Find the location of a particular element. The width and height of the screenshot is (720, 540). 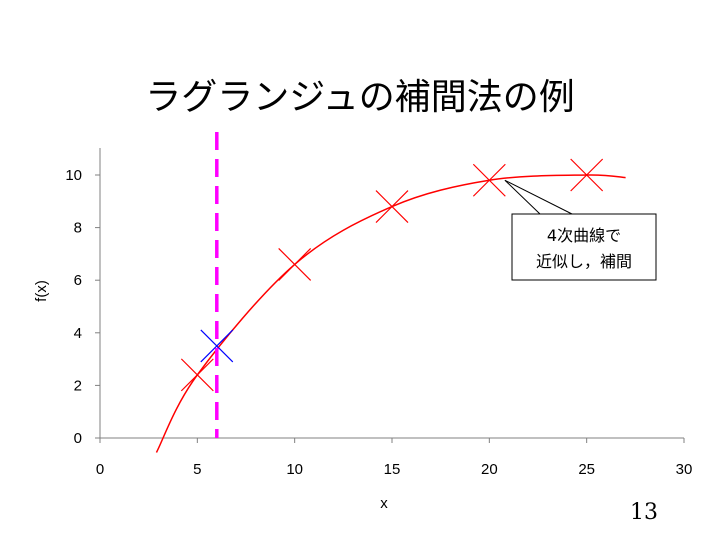

x-tick-label: 10 is located at coordinates (294, 469).